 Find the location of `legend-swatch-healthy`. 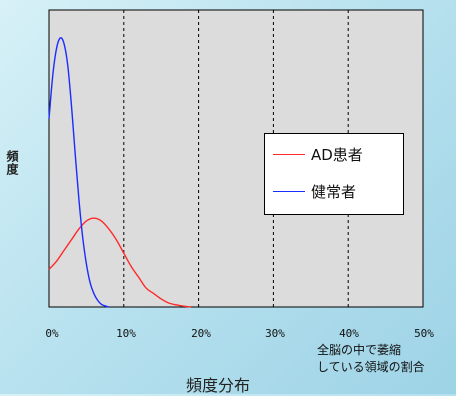

legend-swatch-healthy is located at coordinates (289, 191).